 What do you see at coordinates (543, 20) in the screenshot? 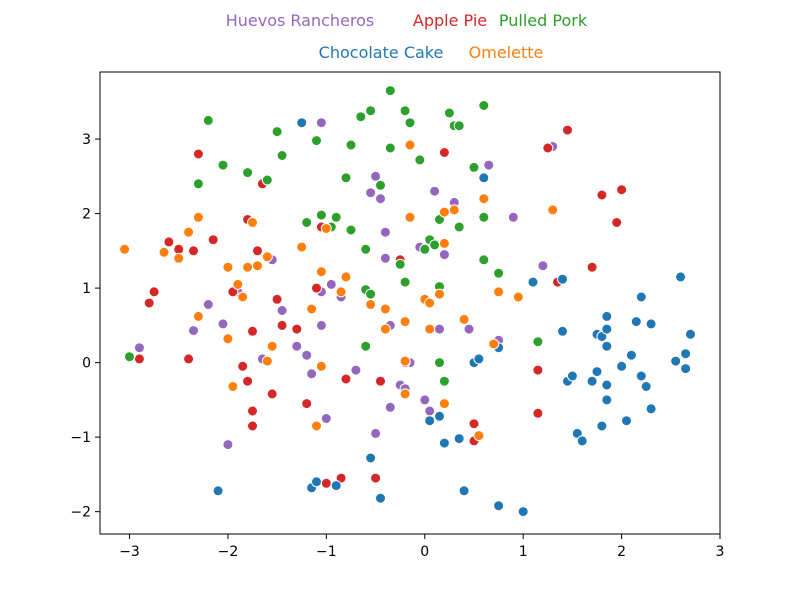
I see `legend-label-pulled-pork: Pulled Pork` at bounding box center [543, 20].